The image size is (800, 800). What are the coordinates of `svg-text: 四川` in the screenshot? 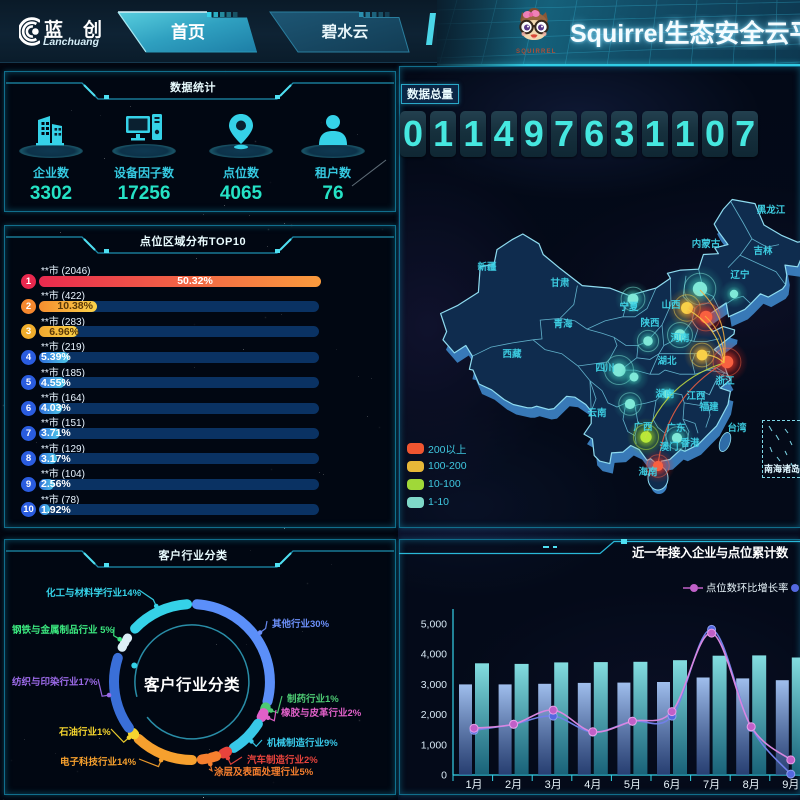 It's located at (604, 368).